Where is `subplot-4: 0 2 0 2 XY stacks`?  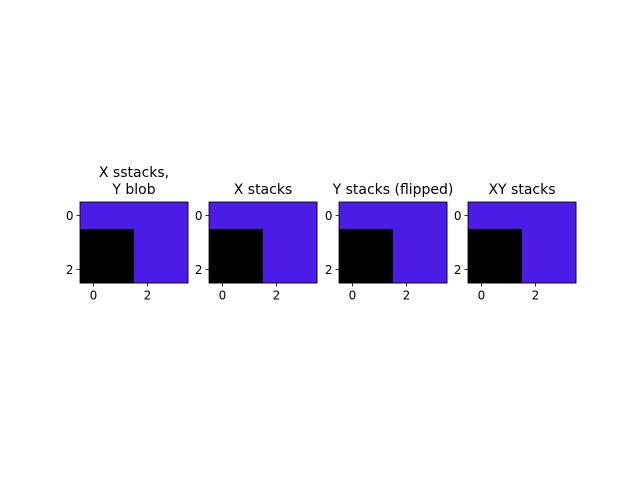
subplot-4: 0 2 0 2 XY stacks is located at coordinates (515, 242).